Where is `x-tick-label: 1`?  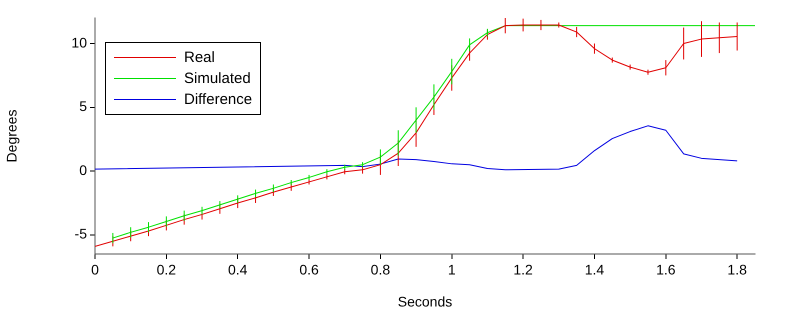
x-tick-label: 1 is located at coordinates (452, 269).